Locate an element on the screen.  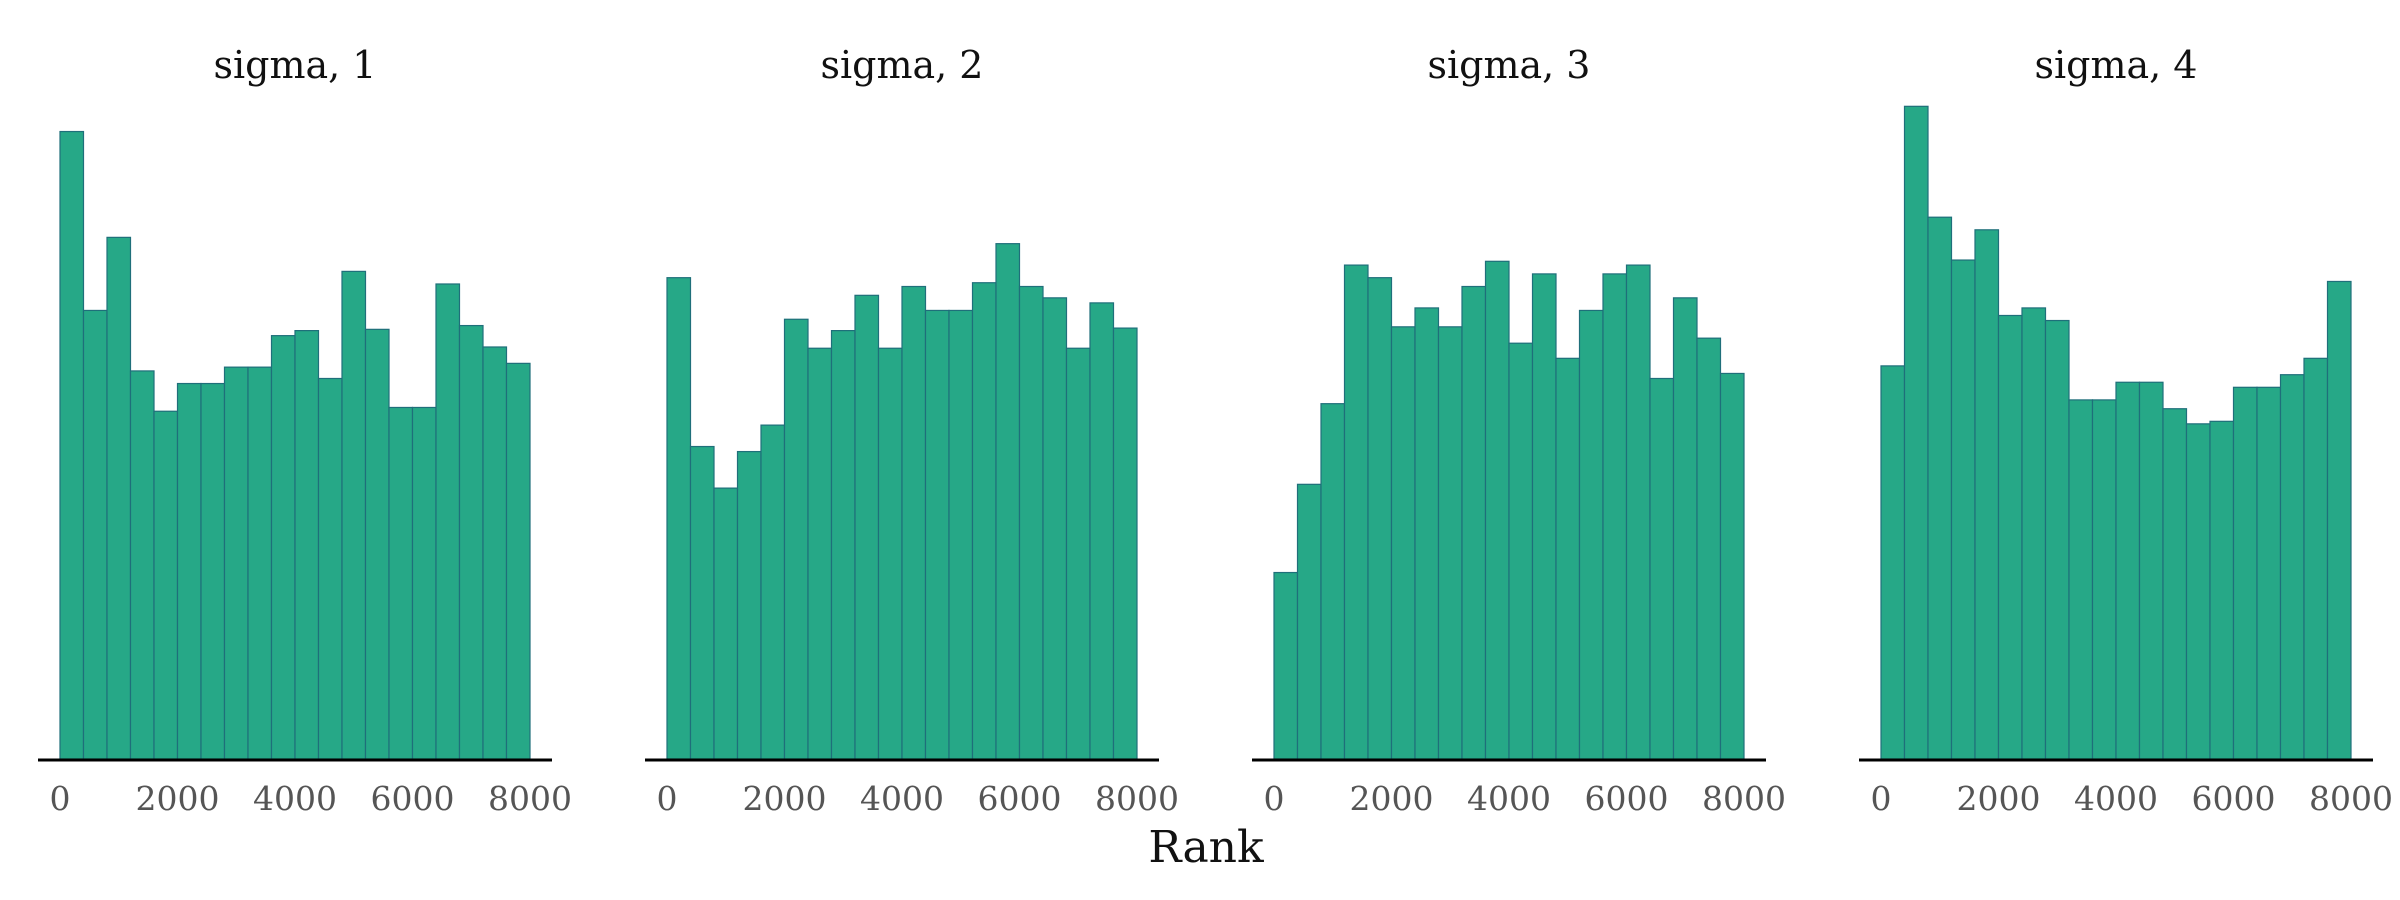
panel-title: sigma, 1 is located at coordinates (294, 65).